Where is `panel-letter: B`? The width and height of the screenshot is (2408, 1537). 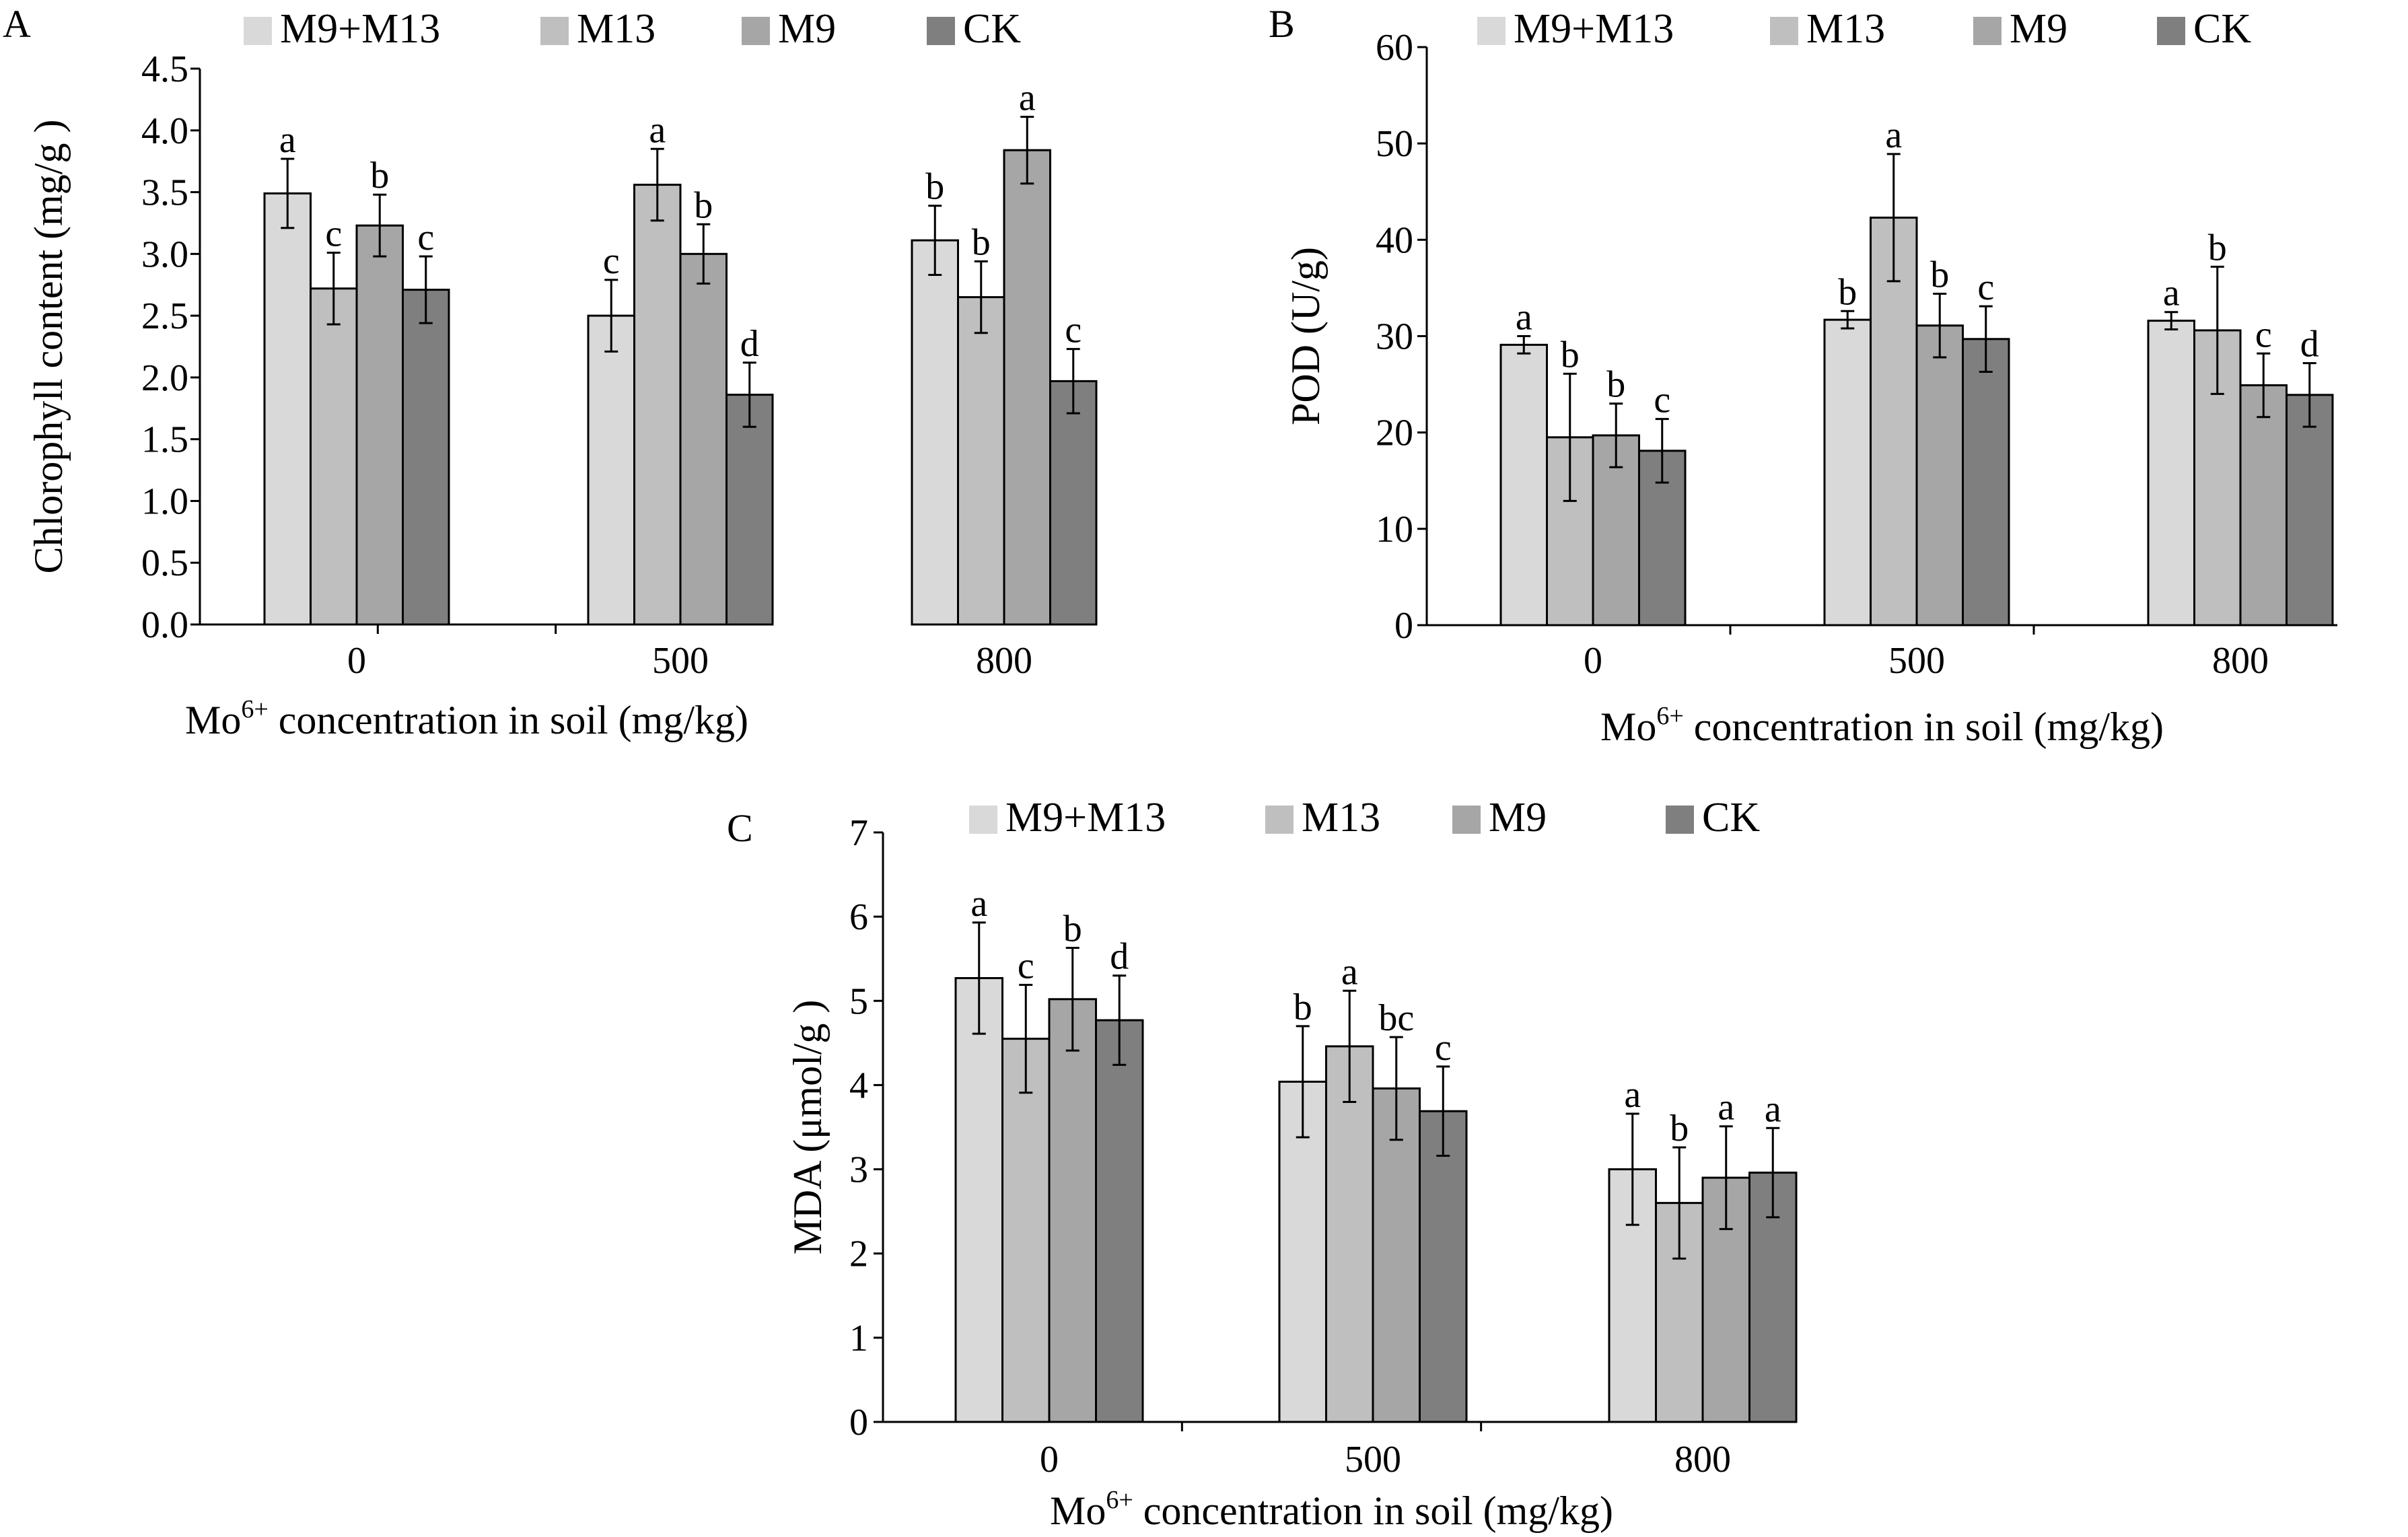
panel-letter: B is located at coordinates (1282, 24).